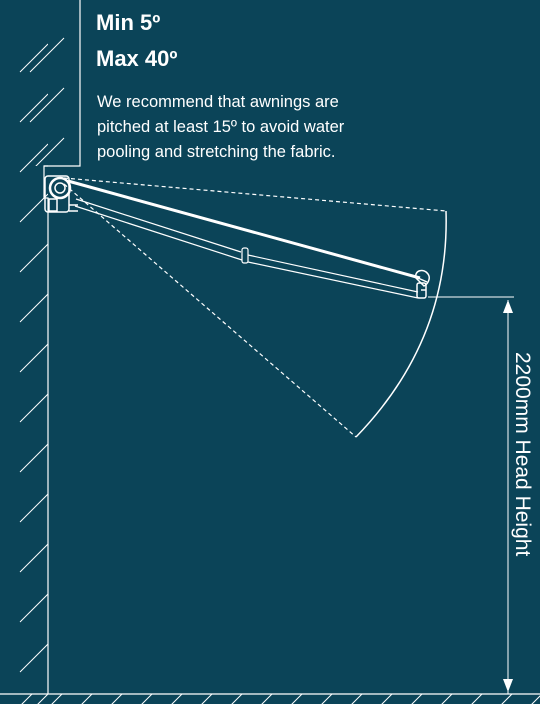  Describe the element at coordinates (216, 152) in the screenshot. I see `recommendation-line-3: pooling and stretching the fabric.` at that location.